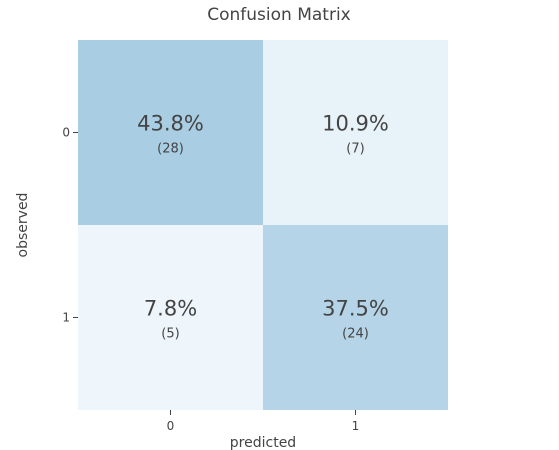 The image size is (559, 450). I want to click on cell-percent-label: 37.5%, so click(355, 309).